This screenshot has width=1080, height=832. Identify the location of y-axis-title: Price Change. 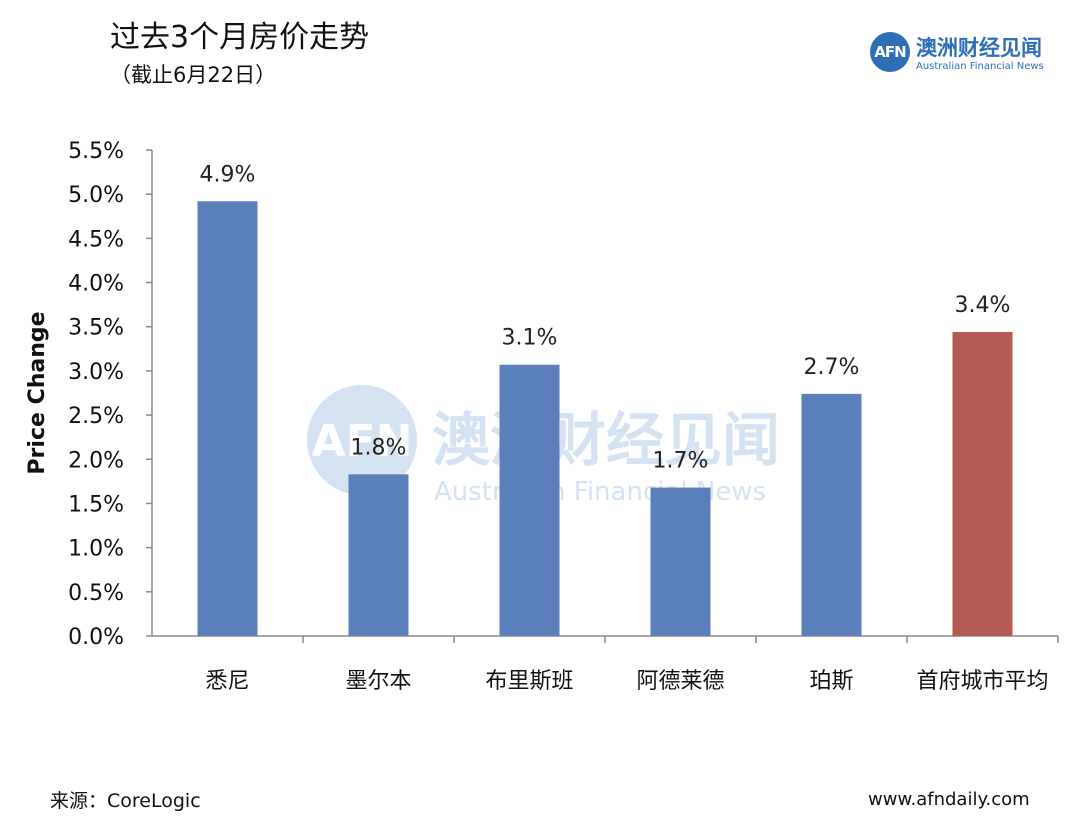
(37, 392).